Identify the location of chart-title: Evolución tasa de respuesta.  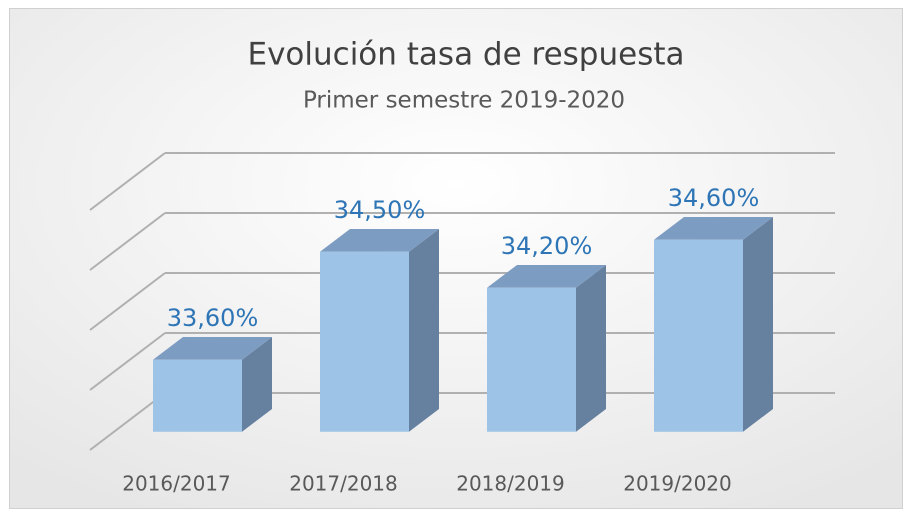
(465, 55).